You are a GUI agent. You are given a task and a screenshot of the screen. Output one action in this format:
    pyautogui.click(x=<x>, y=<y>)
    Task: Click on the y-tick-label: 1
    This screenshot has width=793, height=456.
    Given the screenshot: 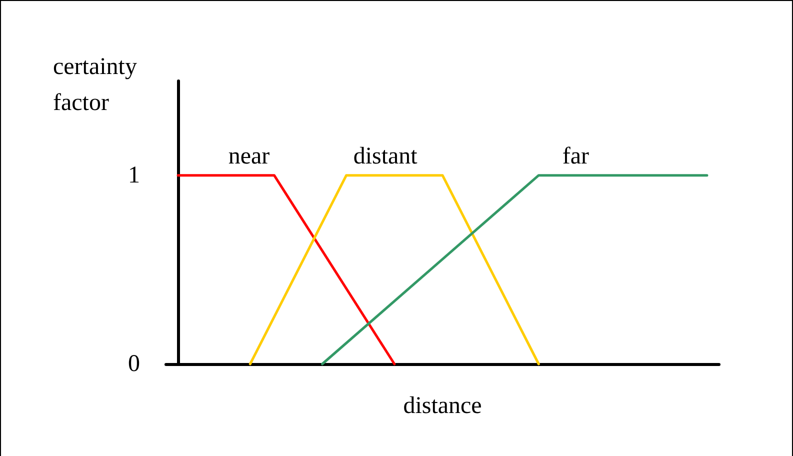 What is the action you would take?
    pyautogui.click(x=134, y=175)
    